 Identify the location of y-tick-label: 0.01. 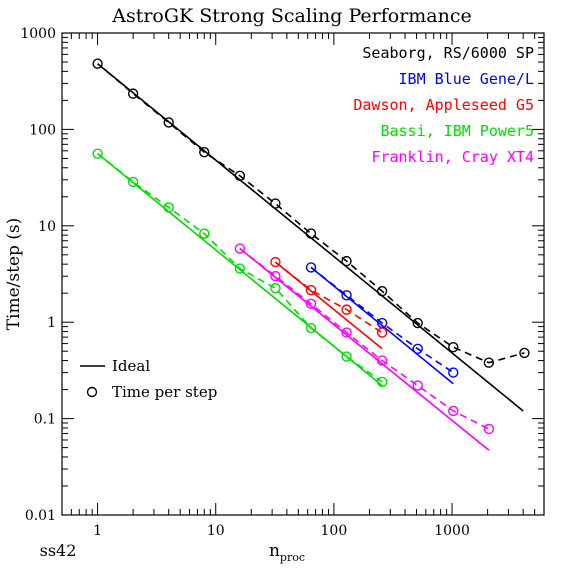
(40, 516).